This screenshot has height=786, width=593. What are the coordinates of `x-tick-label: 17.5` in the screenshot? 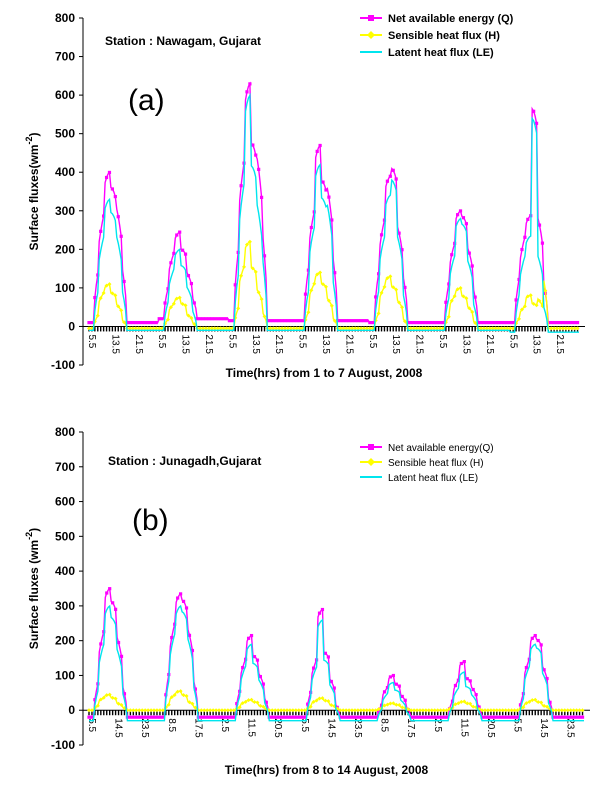 It's located at (410, 728).